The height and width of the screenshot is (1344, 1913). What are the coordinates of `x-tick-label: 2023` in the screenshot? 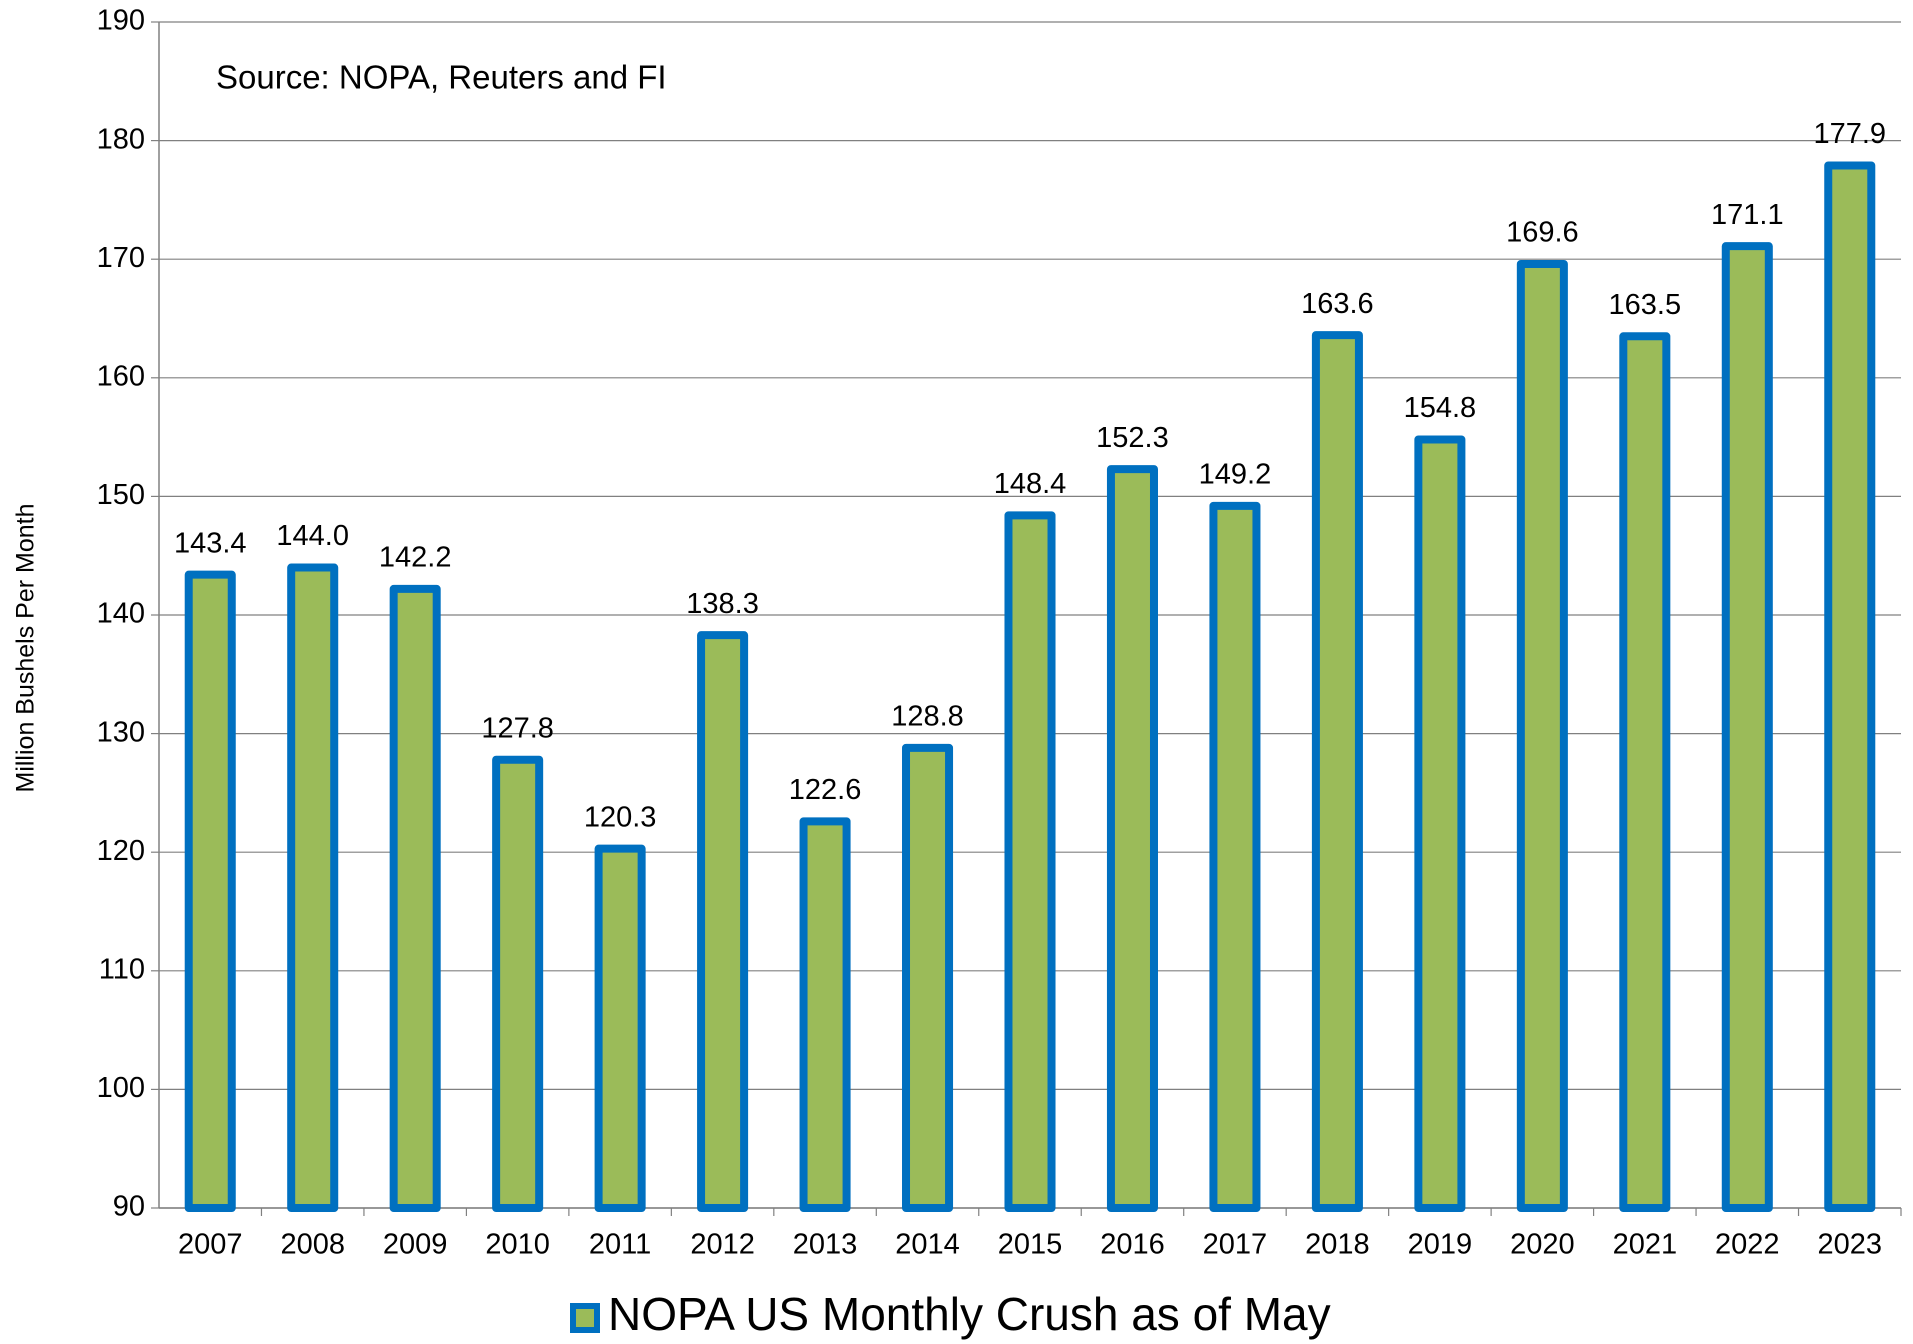 It's located at (1850, 1245).